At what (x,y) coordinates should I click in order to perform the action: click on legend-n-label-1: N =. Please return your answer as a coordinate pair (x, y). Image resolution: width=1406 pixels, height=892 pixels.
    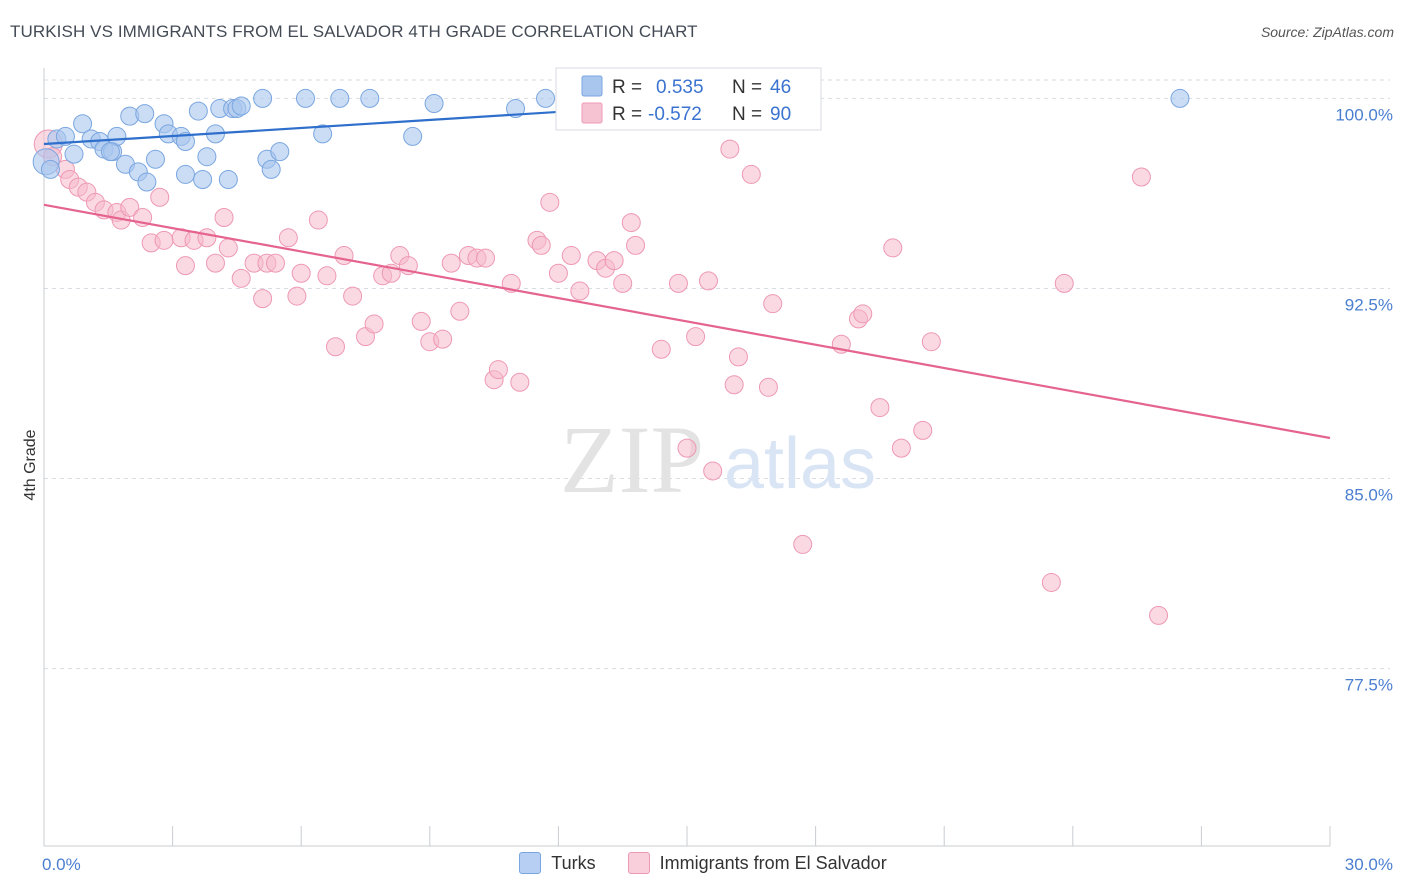
    Looking at the image, I should click on (747, 87).